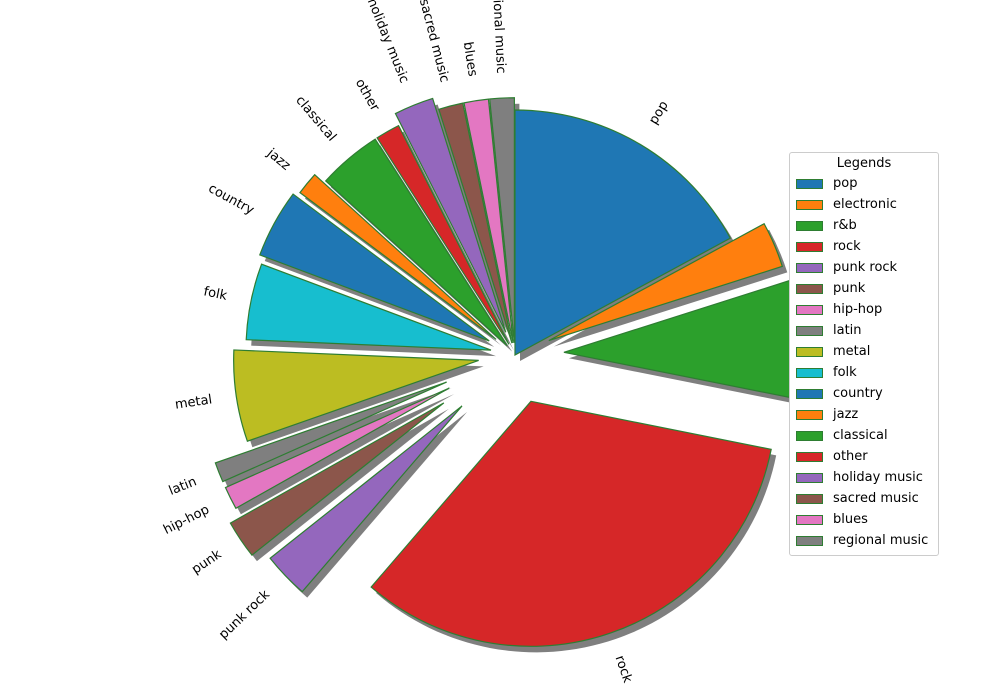  I want to click on slice-folk, so click(368, 307).